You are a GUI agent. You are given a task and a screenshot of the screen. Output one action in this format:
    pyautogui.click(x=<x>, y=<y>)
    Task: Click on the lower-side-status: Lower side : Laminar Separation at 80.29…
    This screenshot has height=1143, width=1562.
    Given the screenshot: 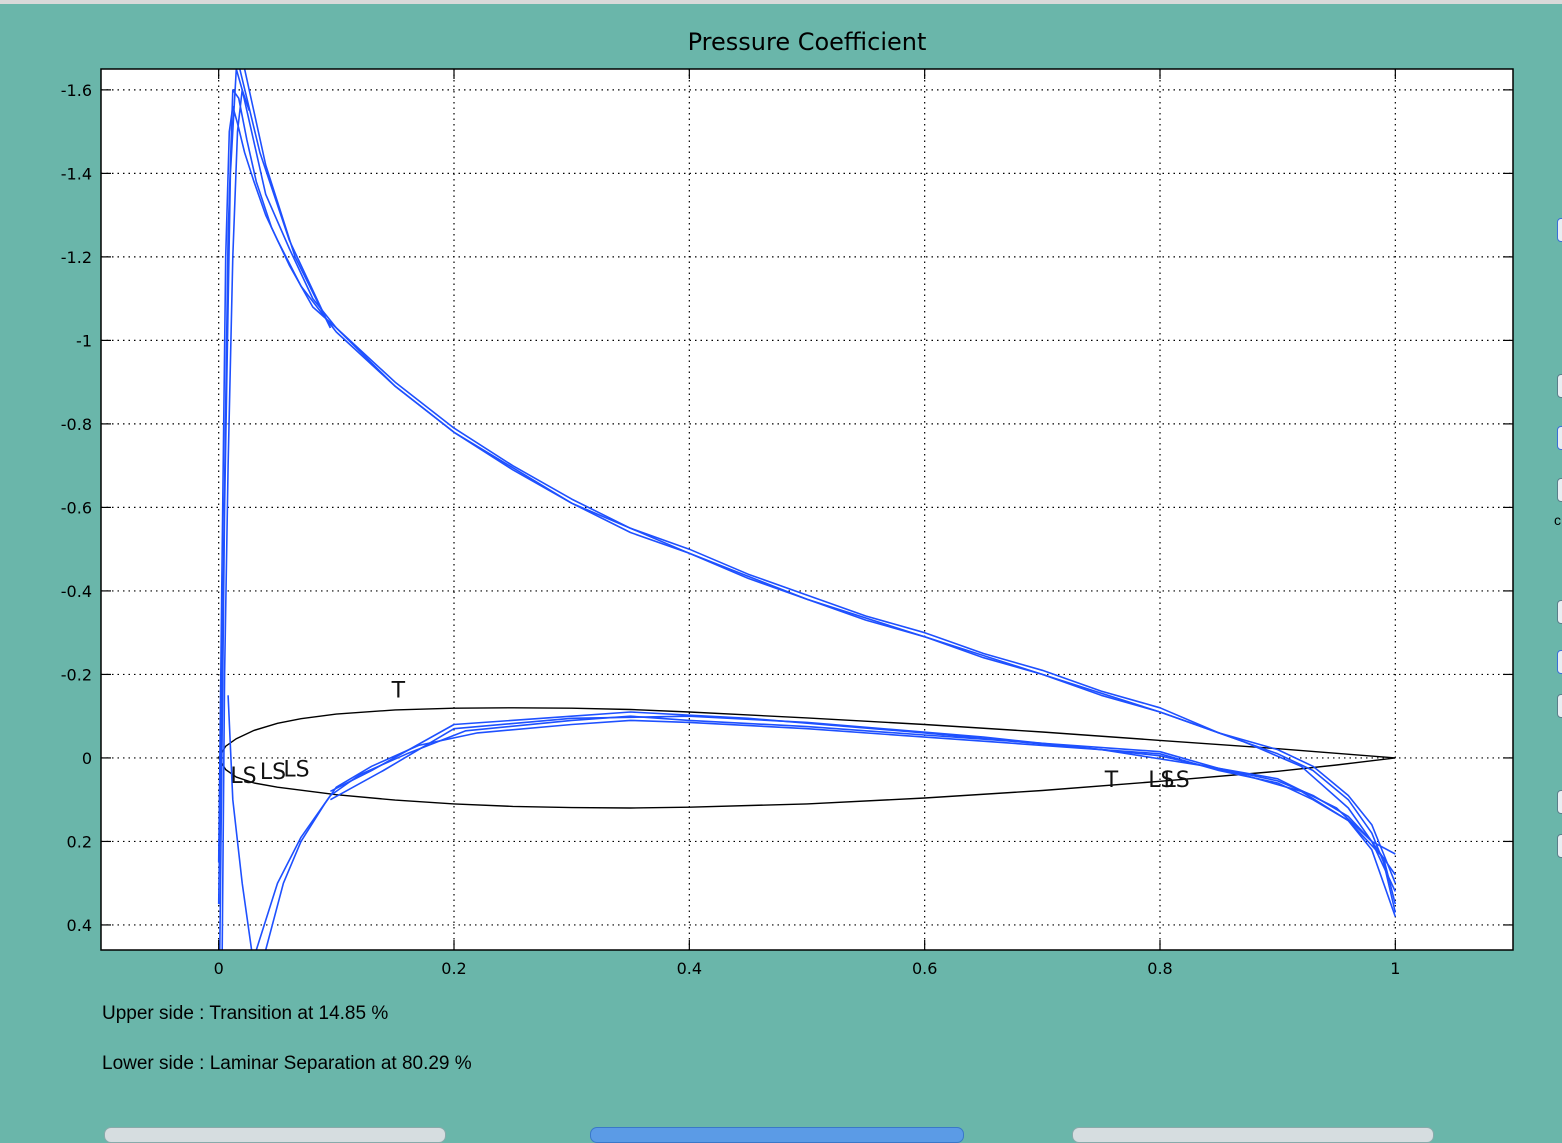 What is the action you would take?
    pyautogui.click(x=287, y=1063)
    